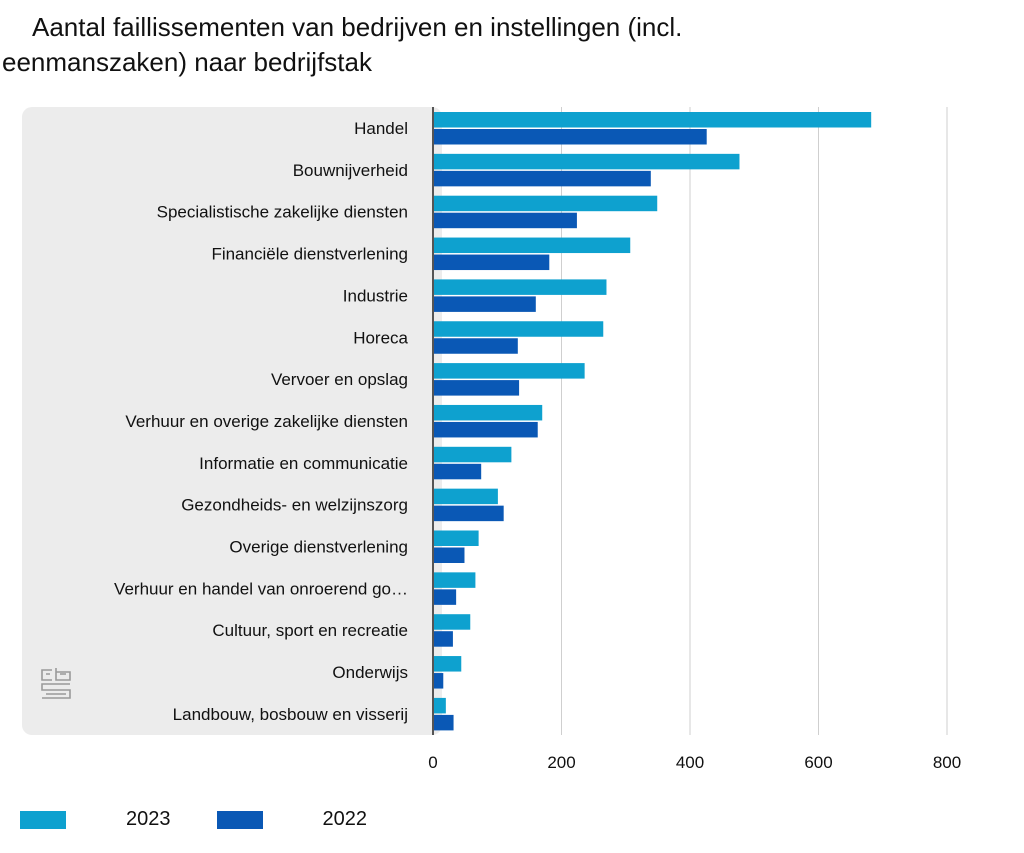 The width and height of the screenshot is (1024, 853). I want to click on category-label: Bouwnijverheid, so click(350, 170).